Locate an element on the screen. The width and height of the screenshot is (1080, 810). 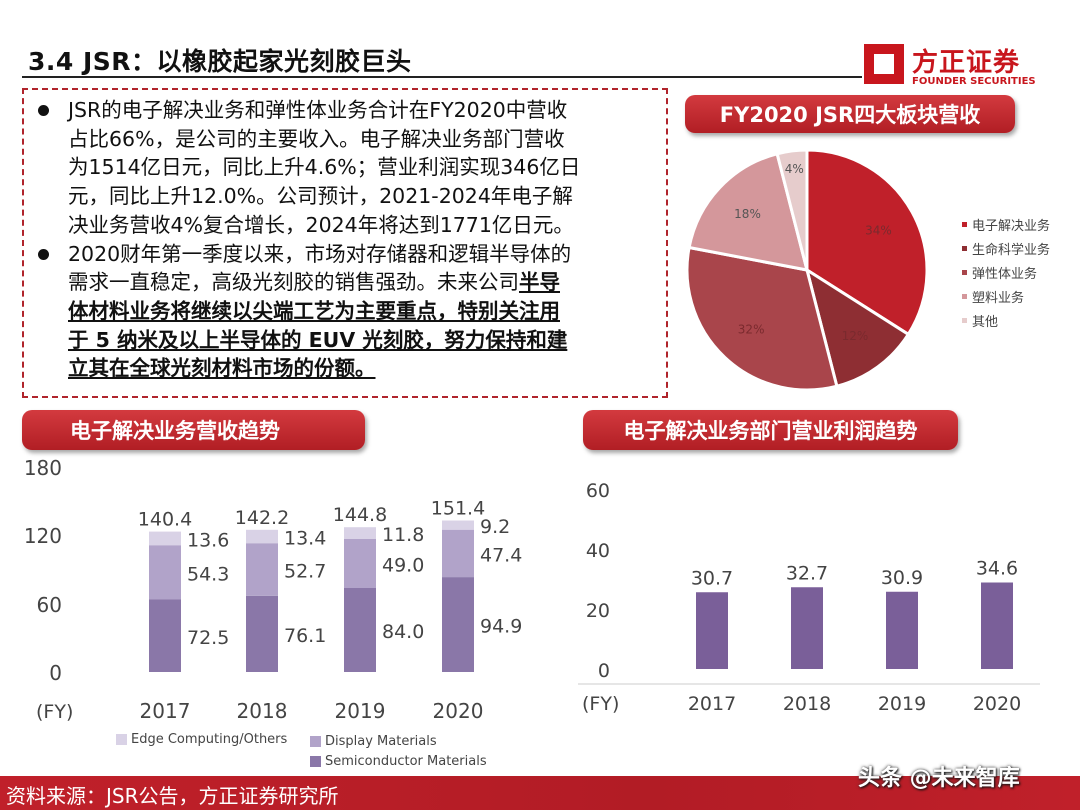
text-line: 2020财年第一季度以来，市场对存储器和逻辑半导体的 is located at coordinates (345, 254).